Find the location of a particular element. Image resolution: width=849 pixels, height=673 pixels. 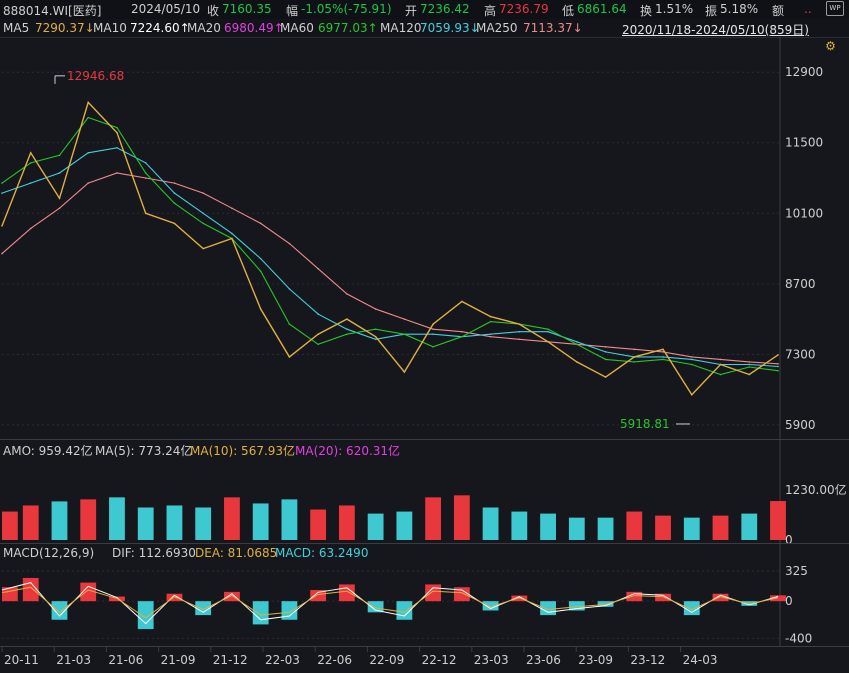

price-tick-label: 10100 is located at coordinates (804, 213).